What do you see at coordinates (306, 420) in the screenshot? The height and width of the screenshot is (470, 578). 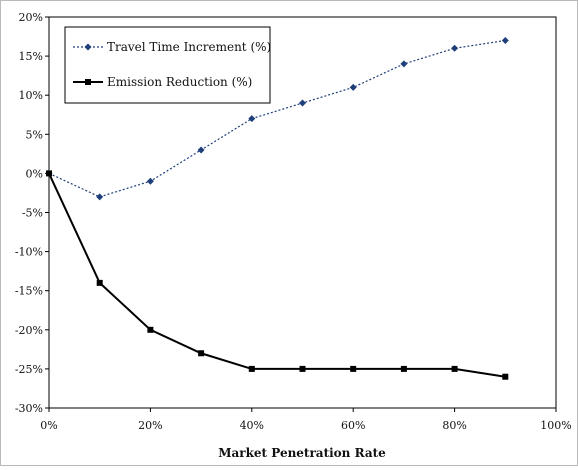 I see `x-axis: 0% 20% 40% 60% 80% 100%` at bounding box center [306, 420].